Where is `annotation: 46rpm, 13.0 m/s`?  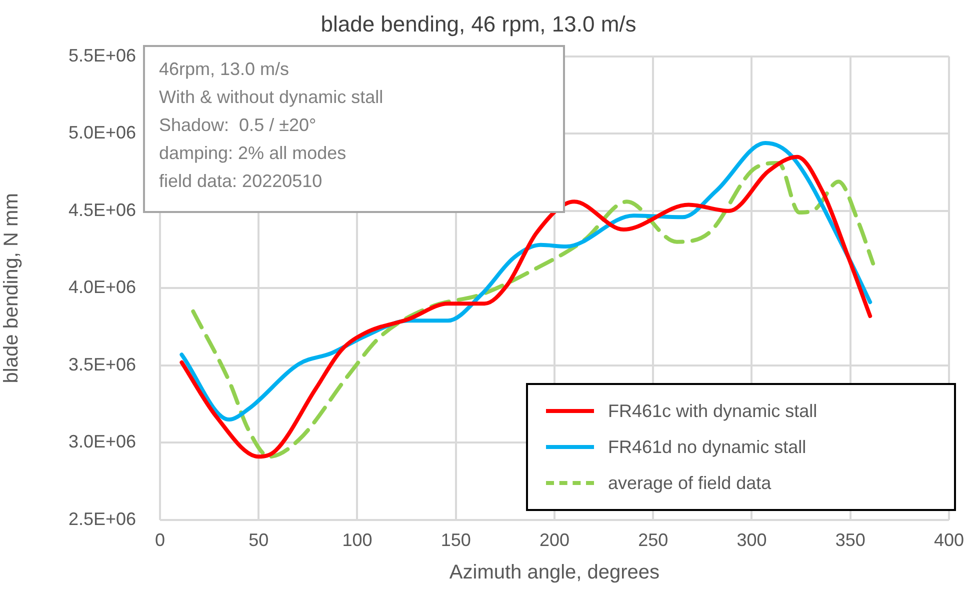
annotation: 46rpm, 13.0 m/s is located at coordinates (224, 69).